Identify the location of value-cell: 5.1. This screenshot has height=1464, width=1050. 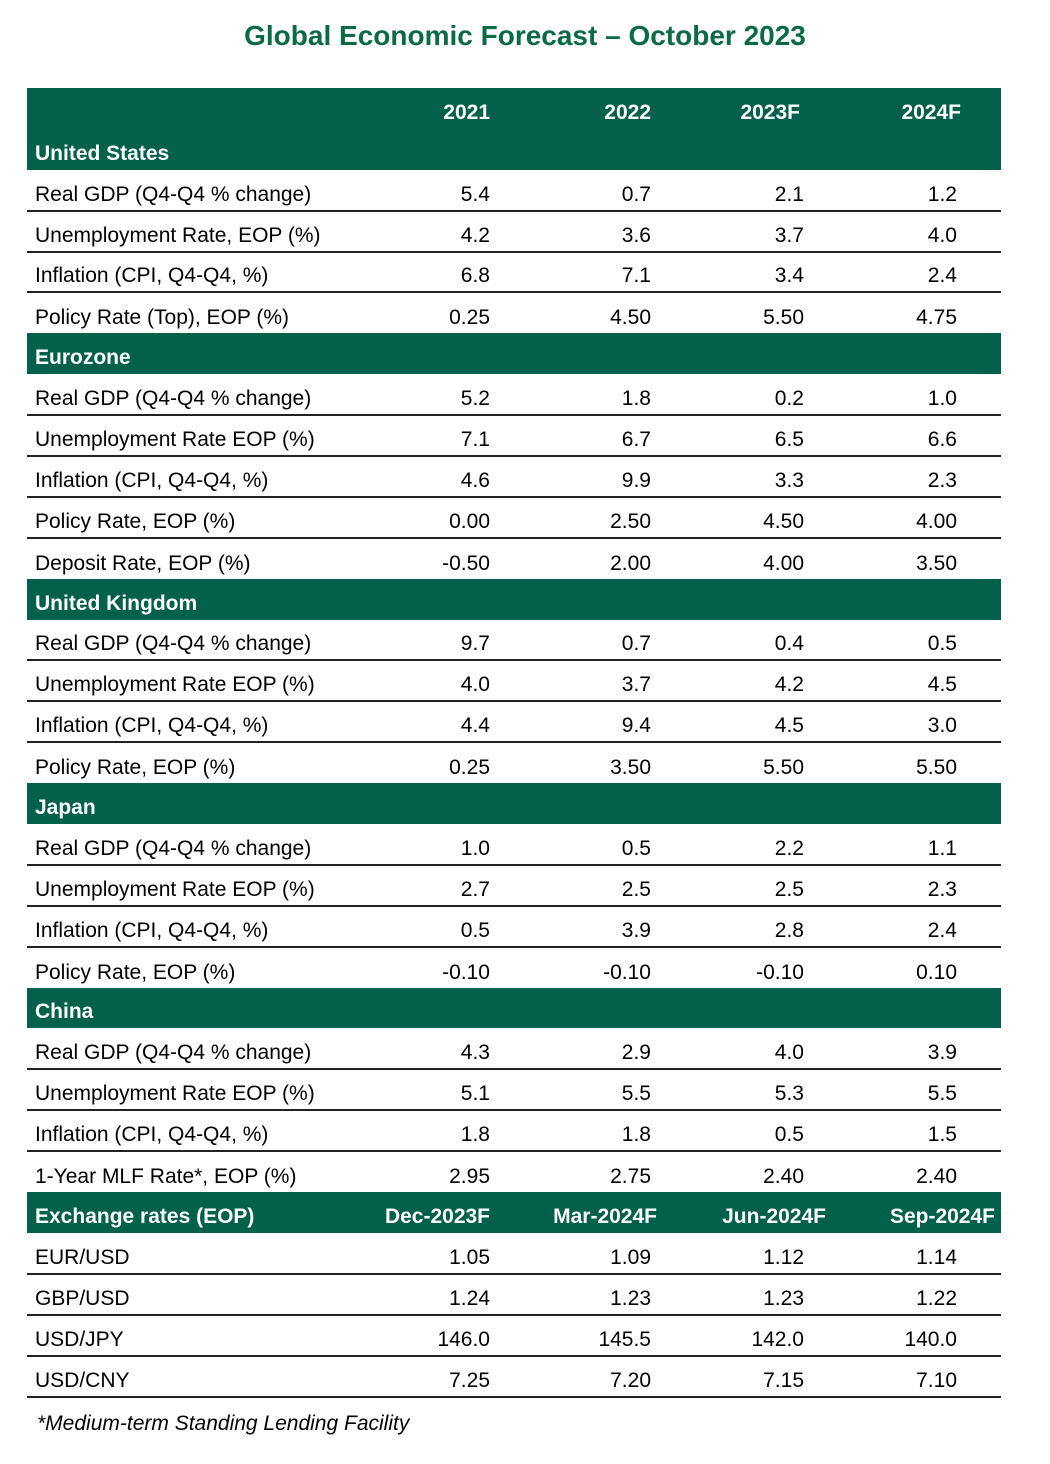
(437, 1090).